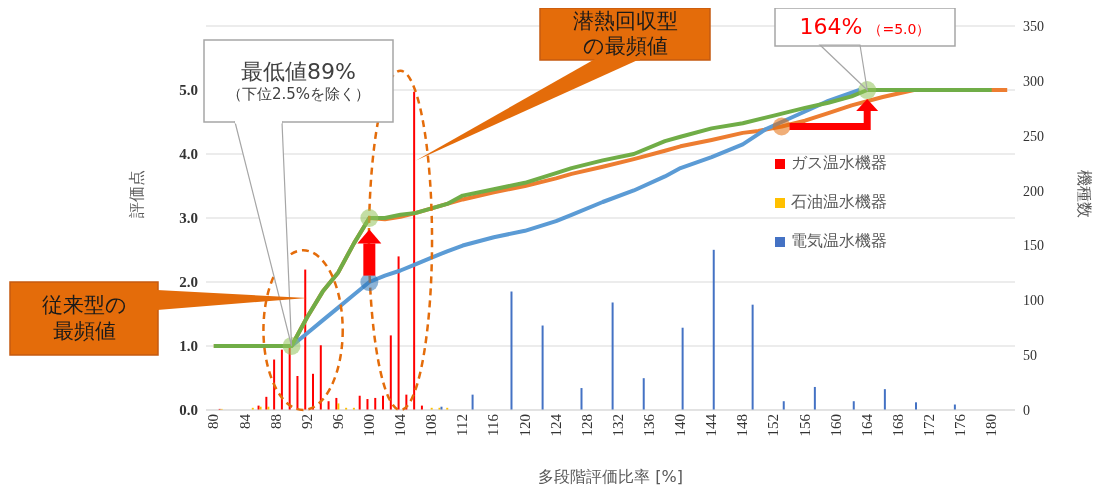 Image resolution: width=1101 pixels, height=493 pixels. I want to click on x-tick-label: 116, so click(493, 424).